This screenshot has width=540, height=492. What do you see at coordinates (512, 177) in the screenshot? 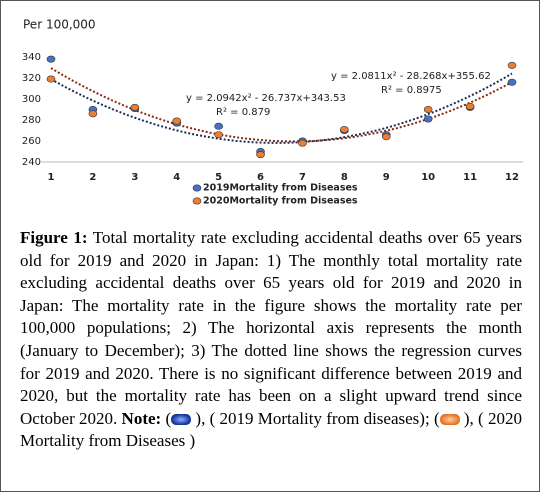
I see `x-tick-label: 12` at bounding box center [512, 177].